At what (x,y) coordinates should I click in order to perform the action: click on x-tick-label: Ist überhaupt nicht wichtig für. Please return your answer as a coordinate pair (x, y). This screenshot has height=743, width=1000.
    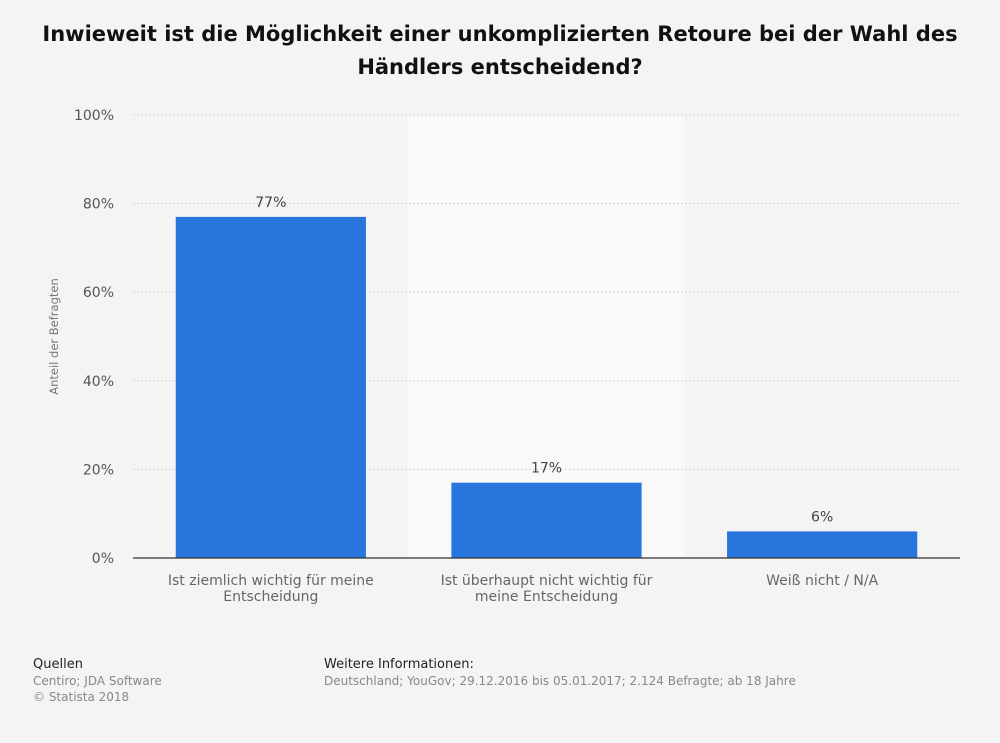
    Looking at the image, I should click on (547, 581).